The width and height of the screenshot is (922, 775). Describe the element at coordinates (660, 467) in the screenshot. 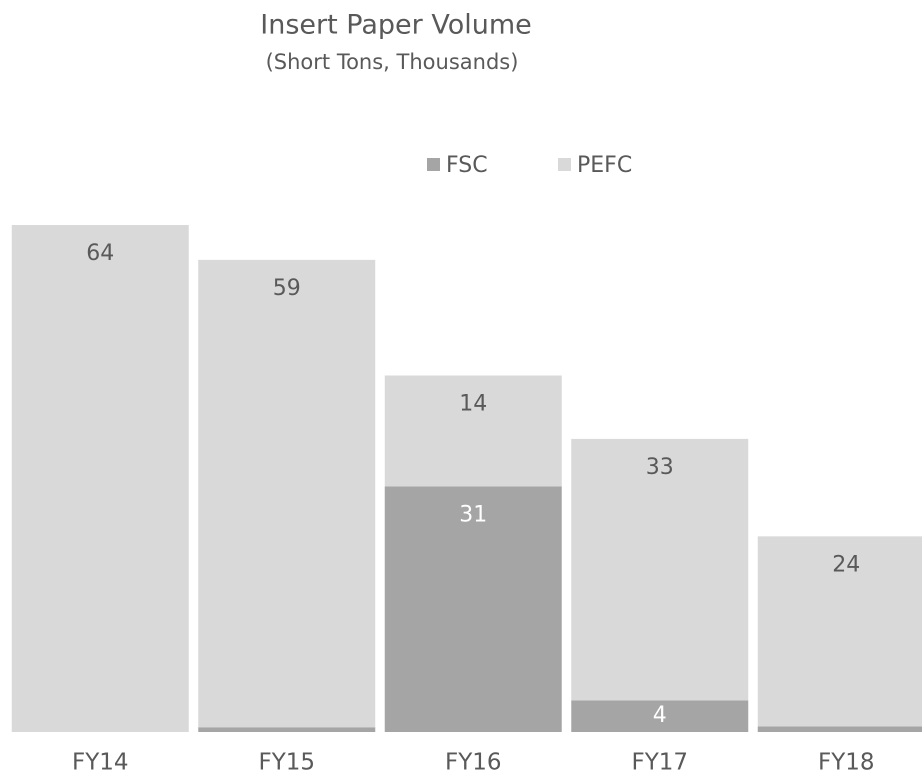

I see `data-label: 33` at that location.